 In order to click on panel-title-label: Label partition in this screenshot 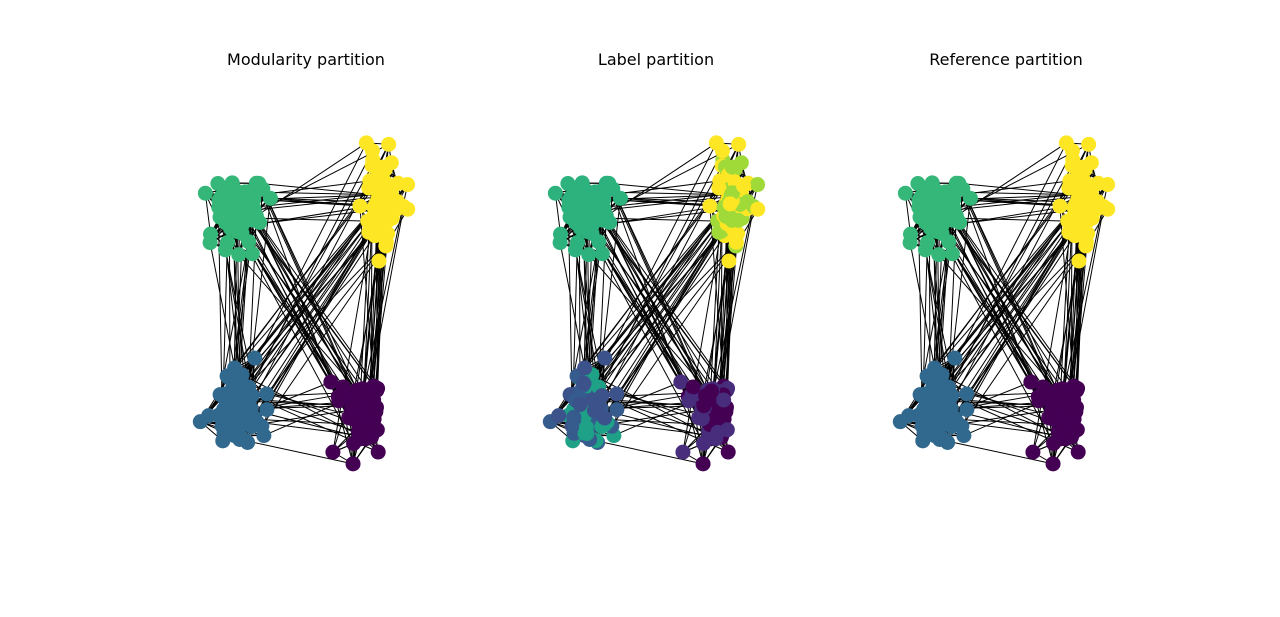, I will do `click(656, 59)`.